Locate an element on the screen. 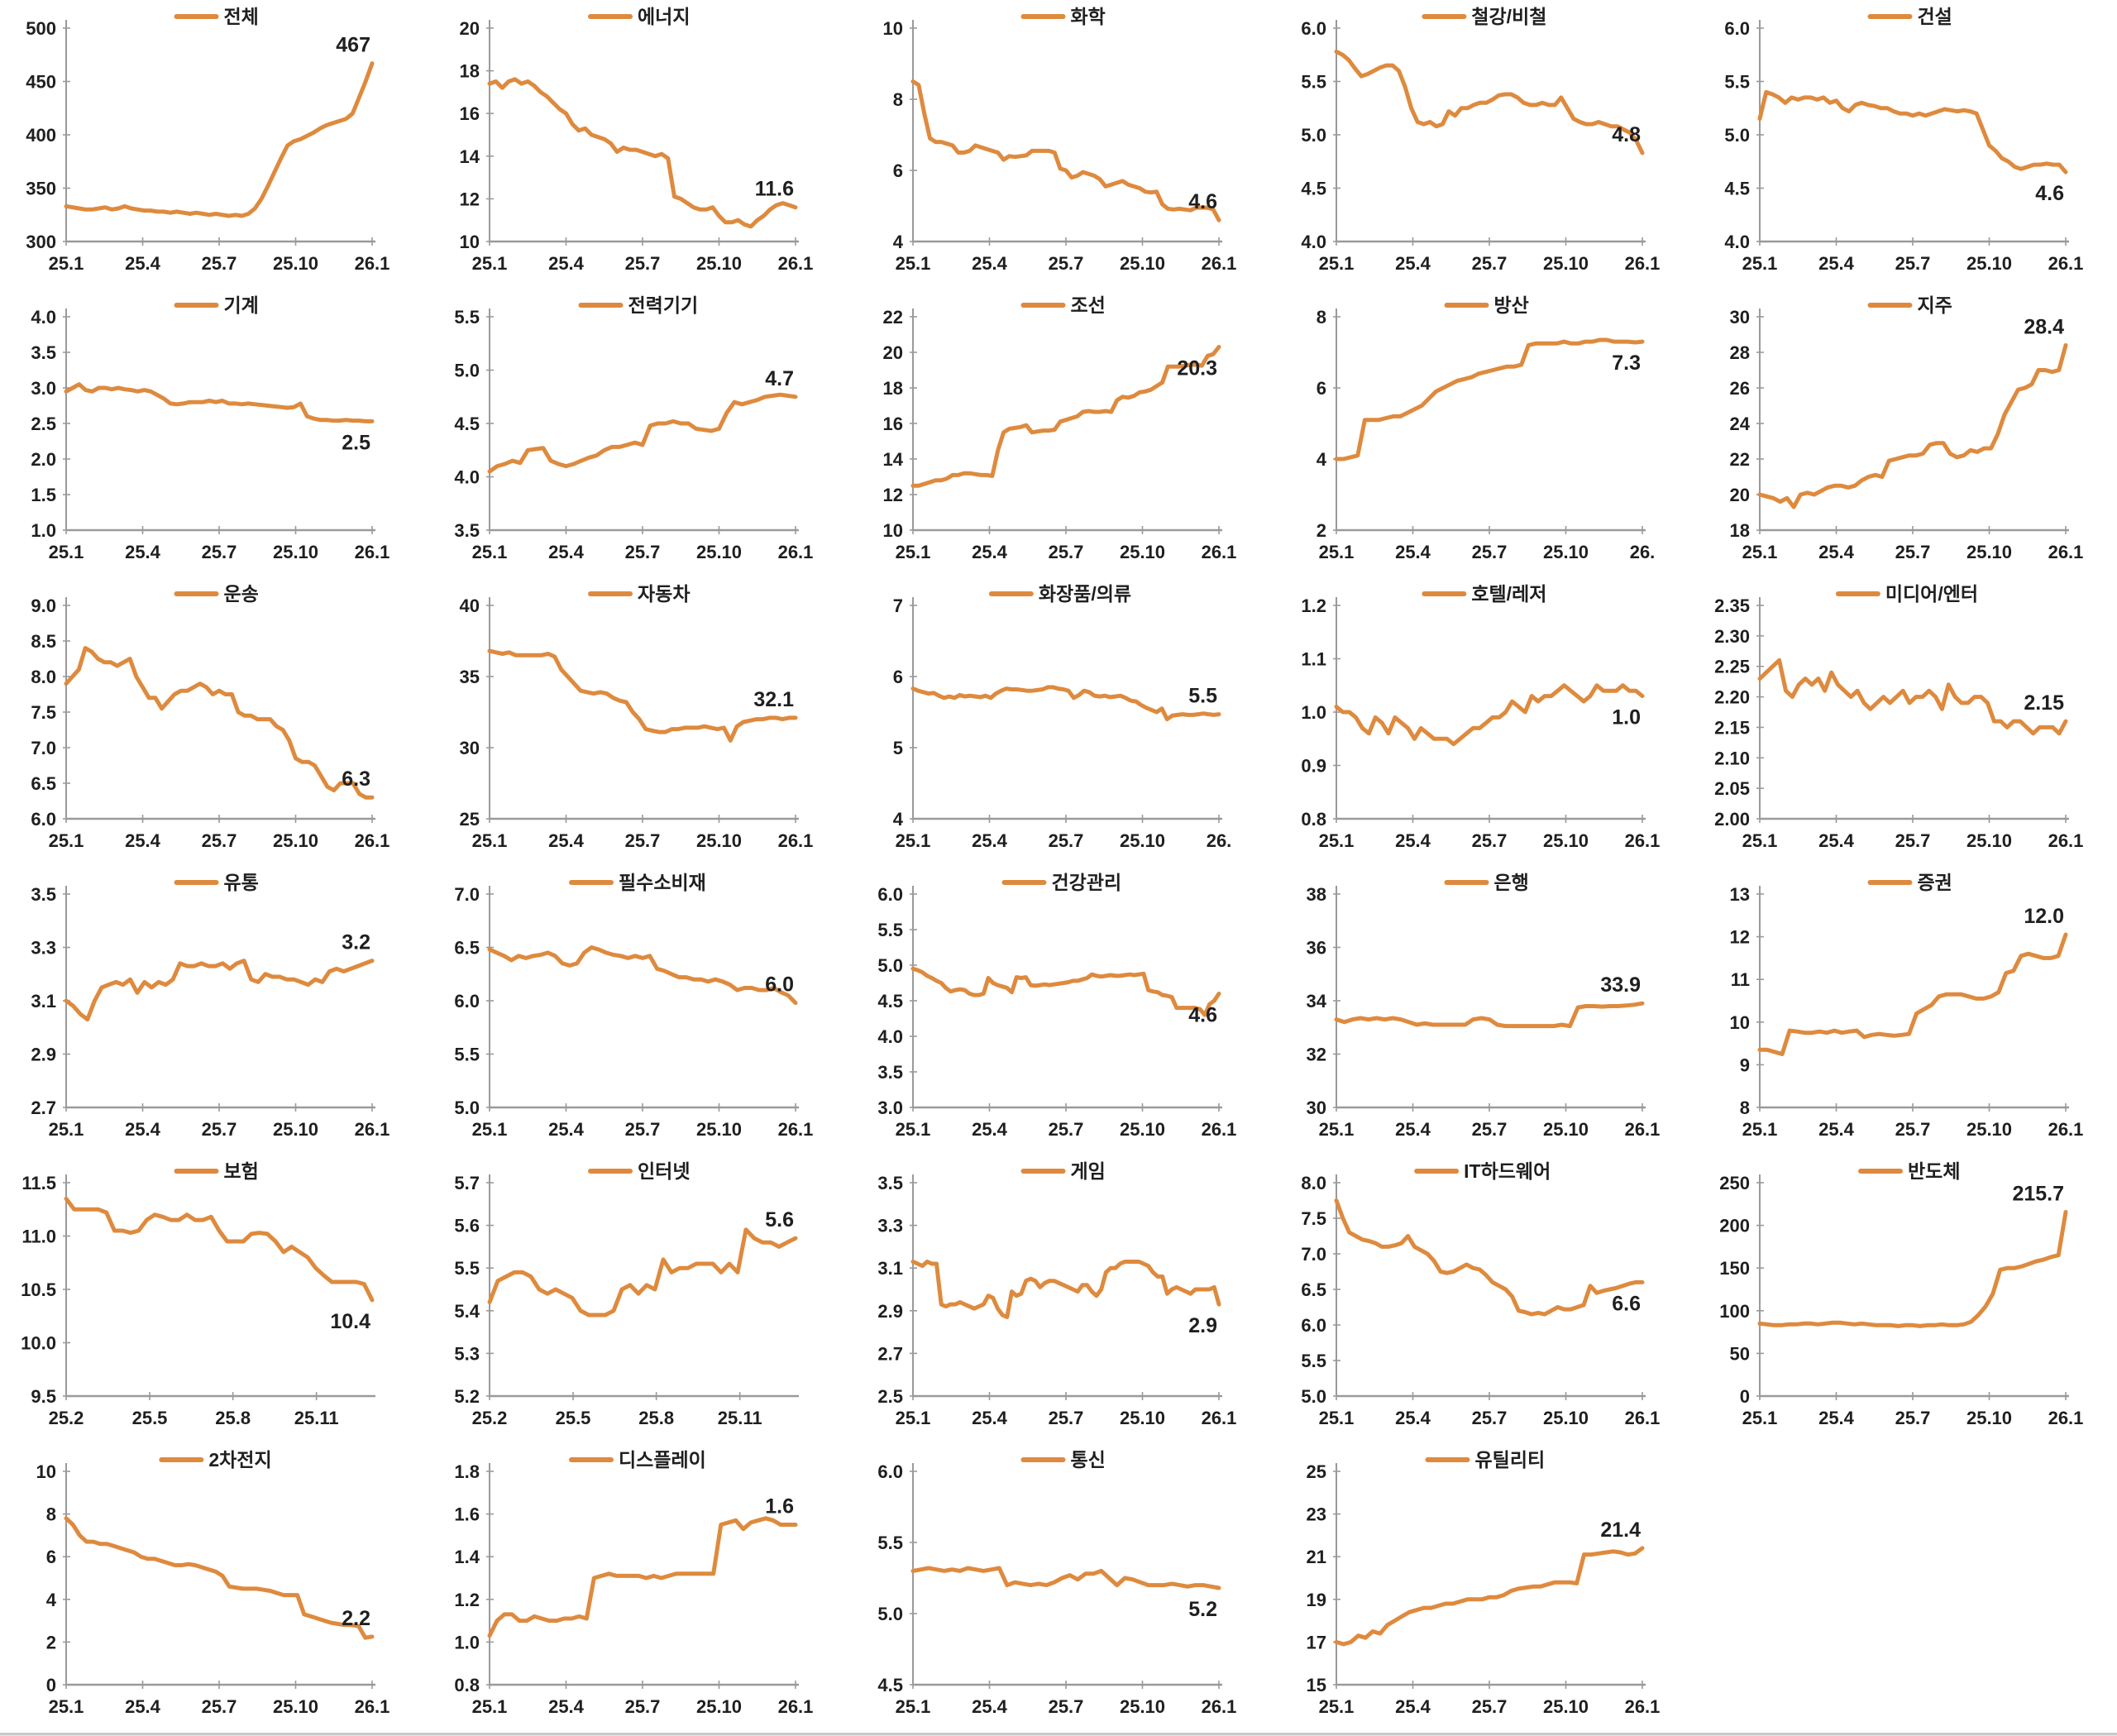 This screenshot has width=2117, height=1736. legend-title: 지주 is located at coordinates (1935, 305).